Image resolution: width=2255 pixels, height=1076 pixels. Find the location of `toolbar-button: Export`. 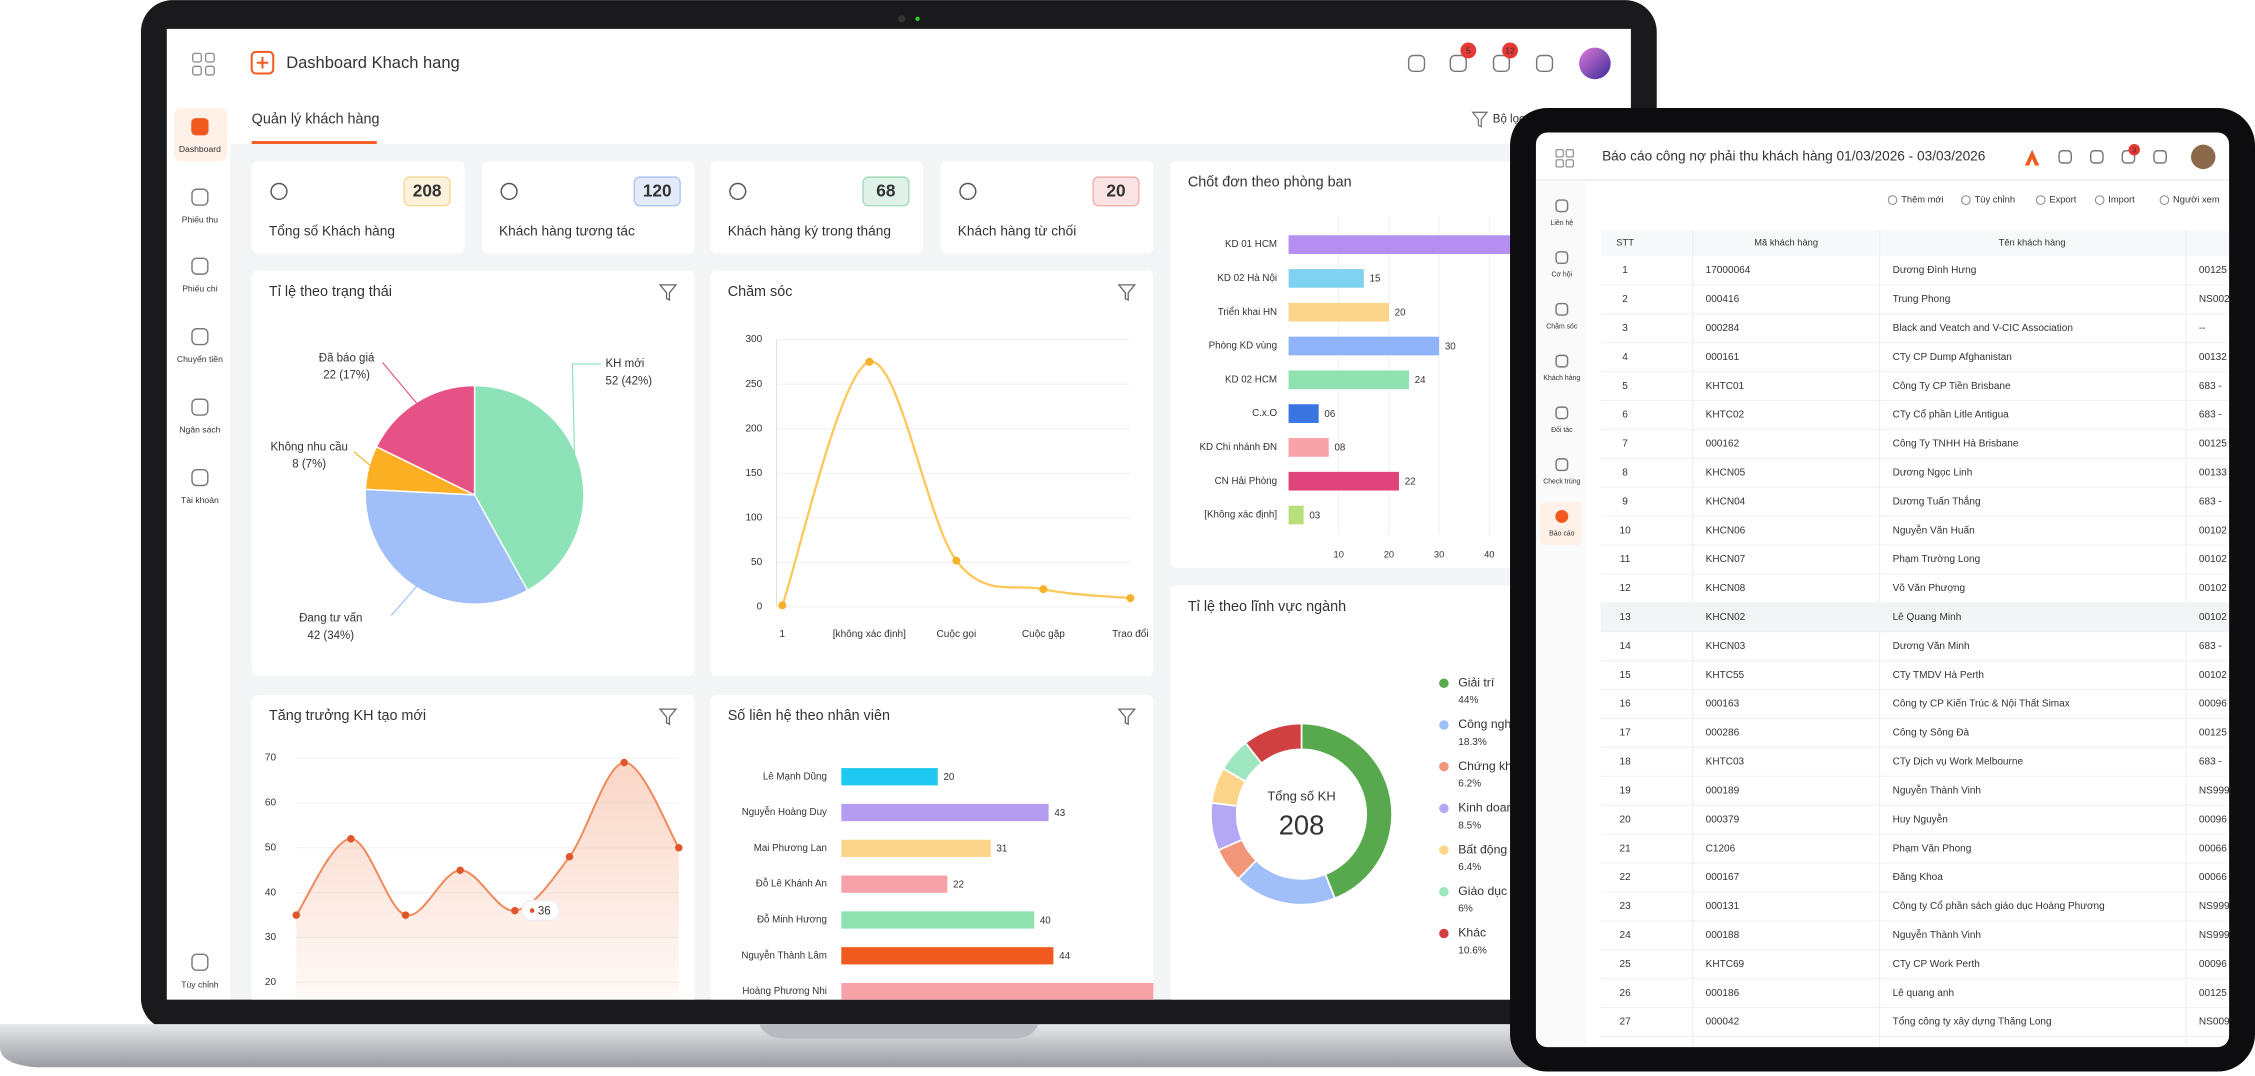

toolbar-button: Export is located at coordinates (2062, 200).